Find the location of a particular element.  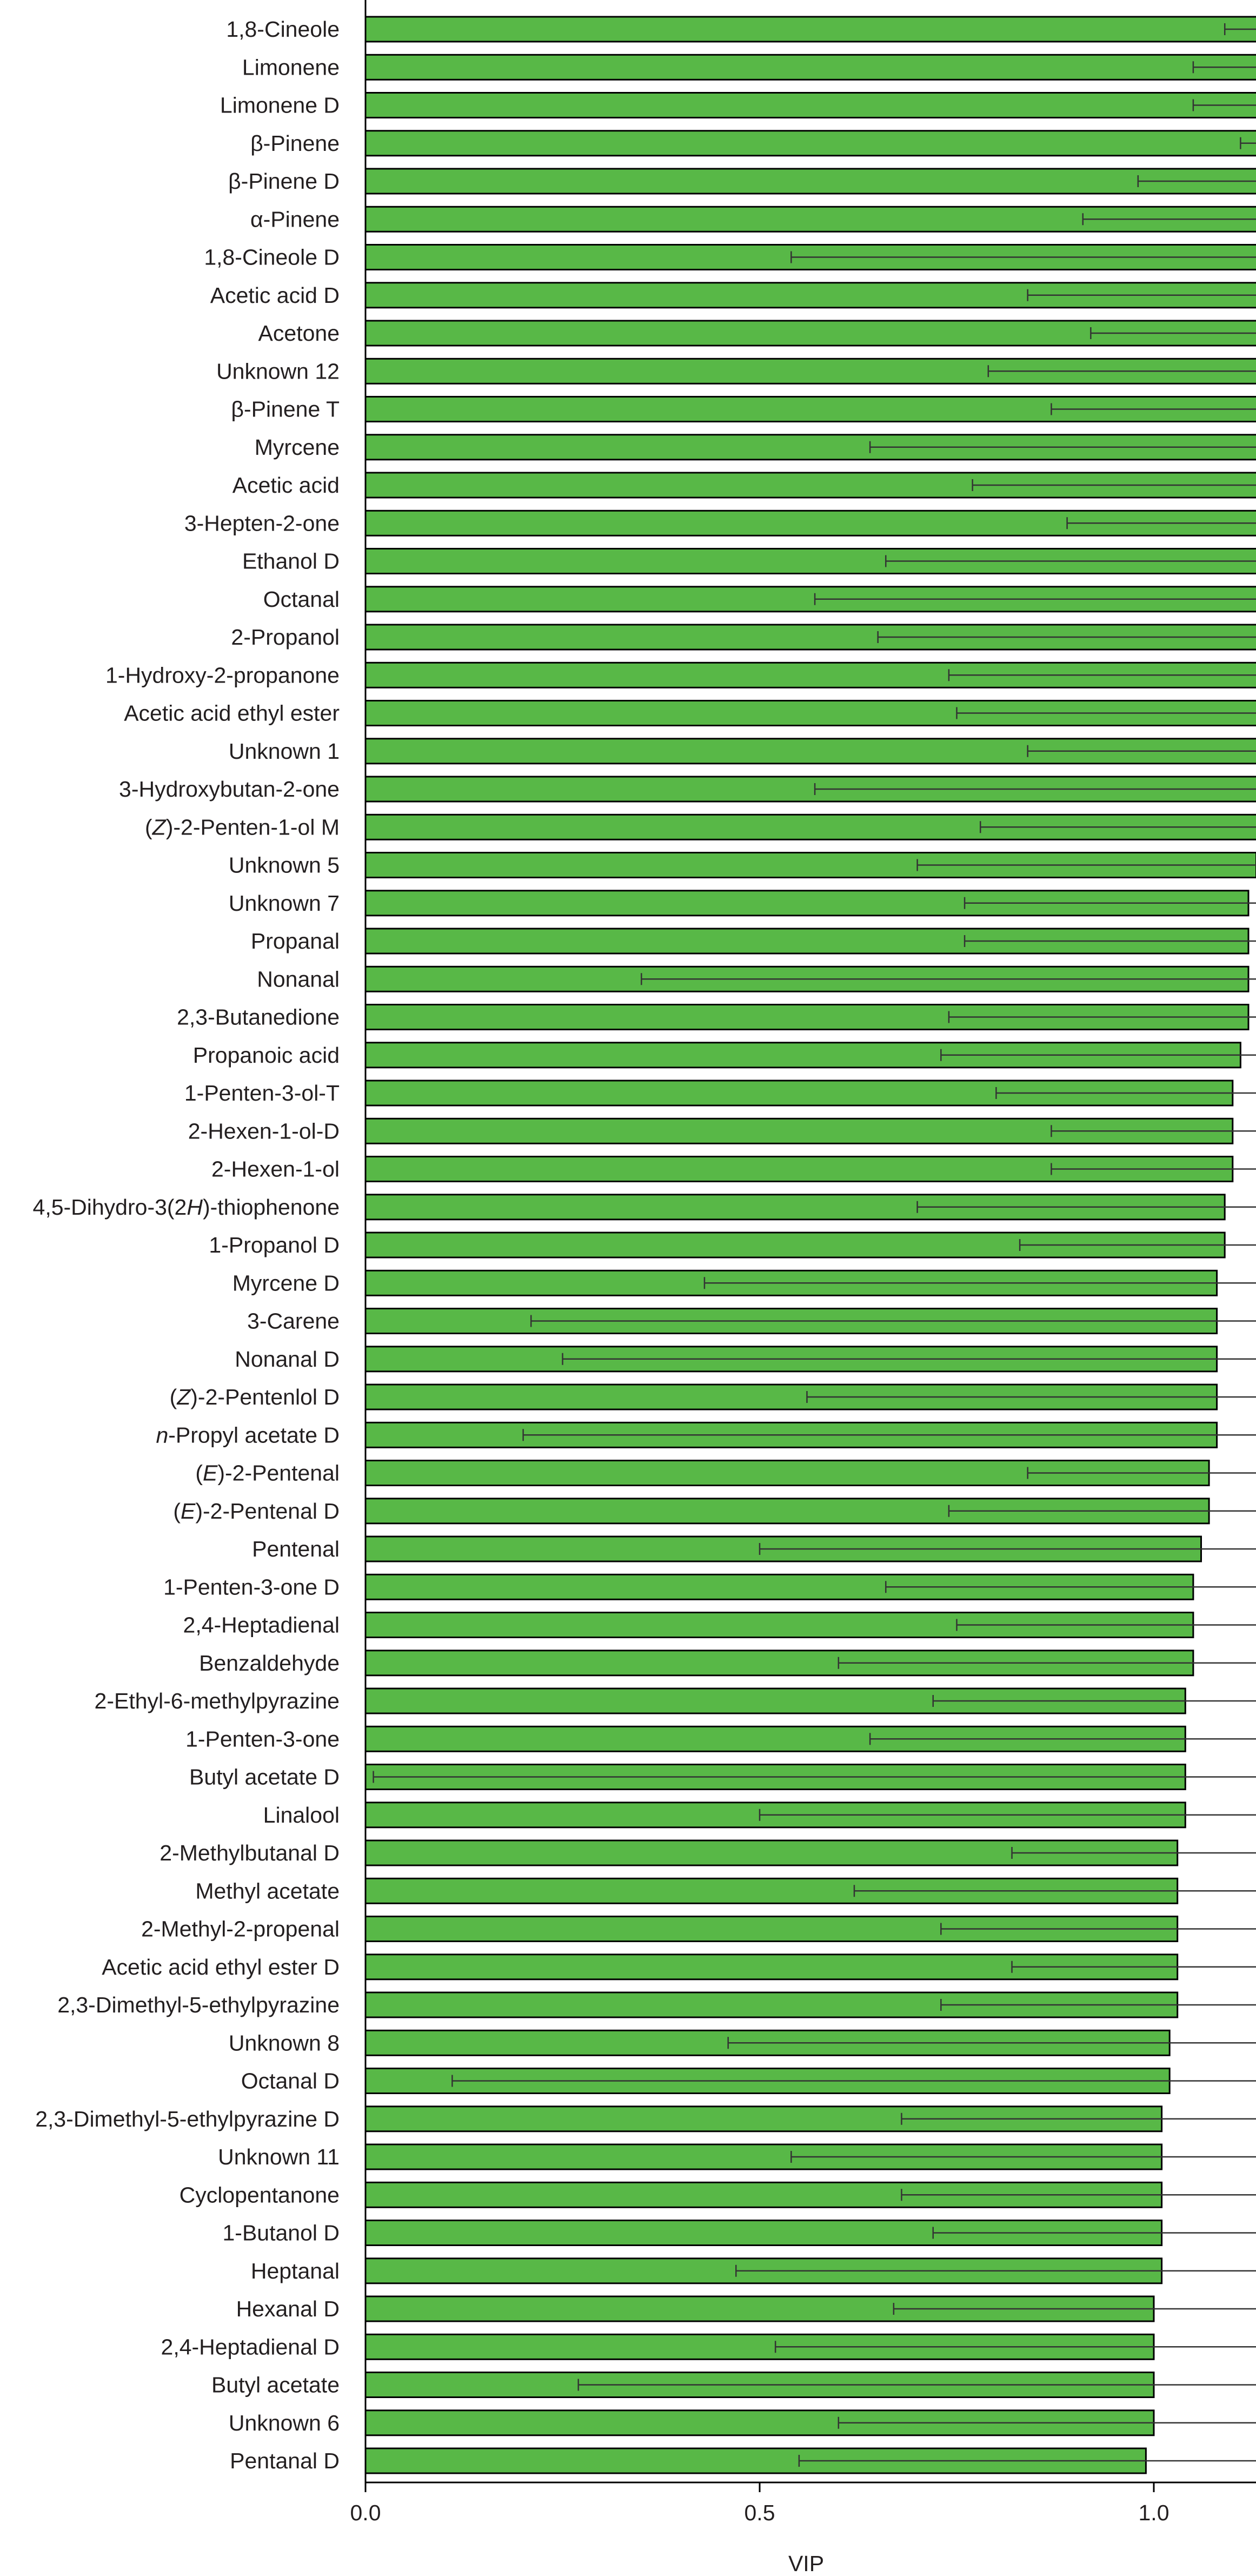

category-label: 3-Carene is located at coordinates (293, 1321).